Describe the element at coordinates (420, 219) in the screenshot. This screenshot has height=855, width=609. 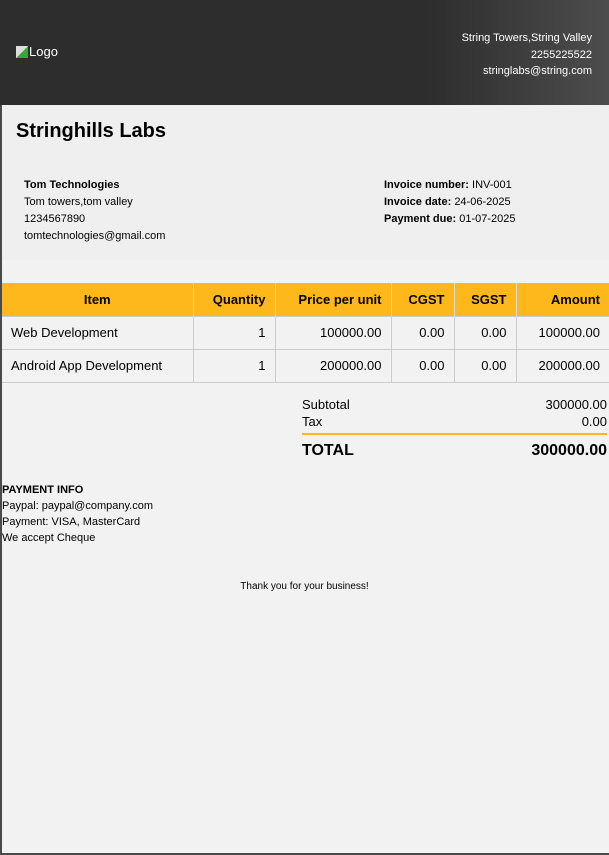
I see `payment-due-label: Payment due:` at that location.